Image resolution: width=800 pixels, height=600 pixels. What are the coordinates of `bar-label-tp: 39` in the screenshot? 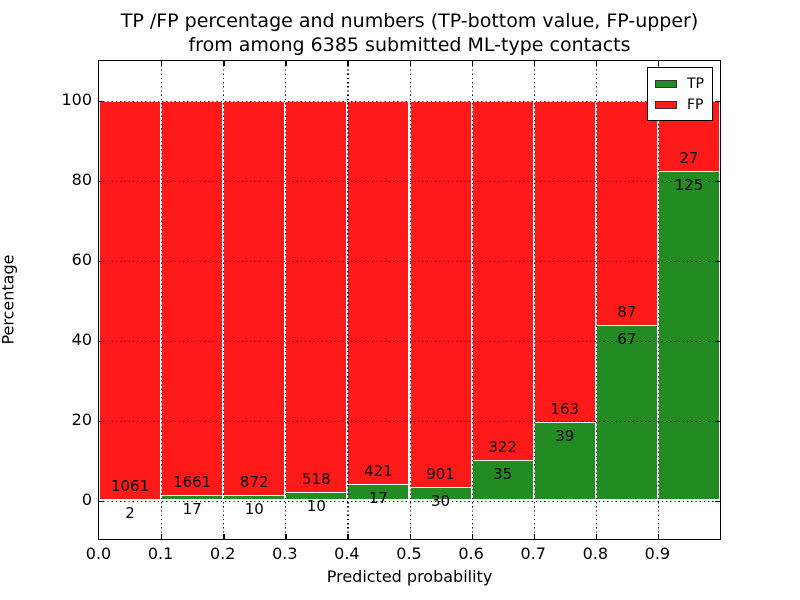 It's located at (565, 436).